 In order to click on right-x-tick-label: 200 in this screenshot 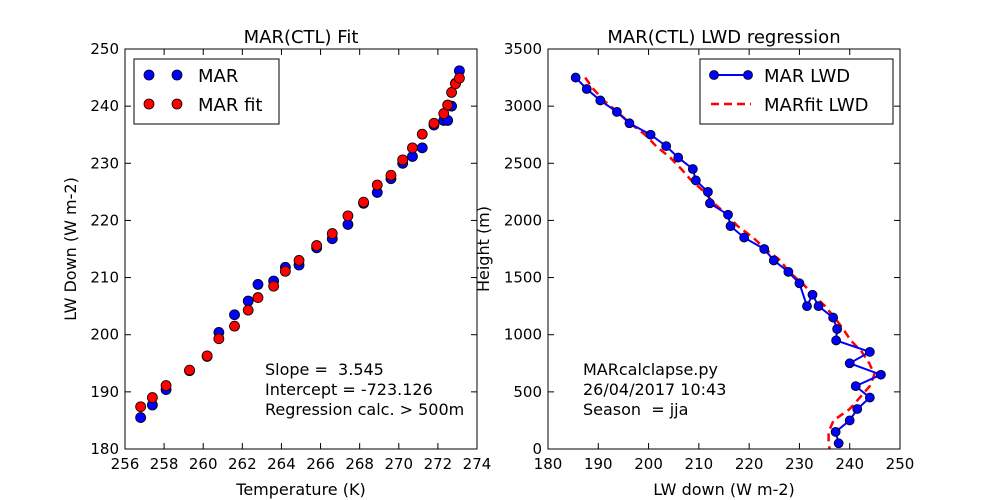, I will do `click(648, 464)`.